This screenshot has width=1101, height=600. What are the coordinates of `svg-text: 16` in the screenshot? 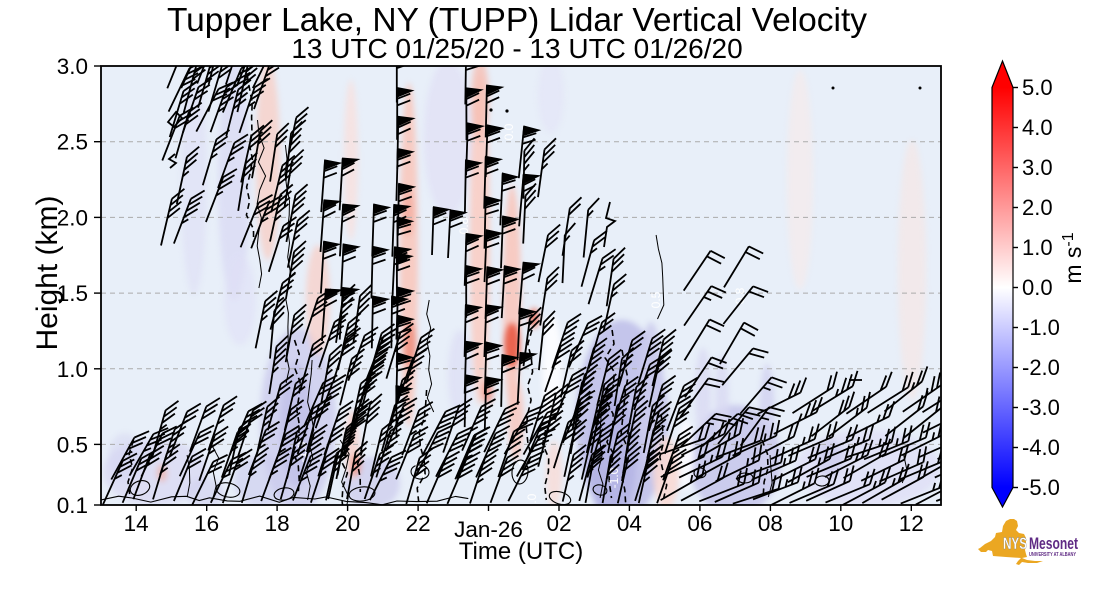 It's located at (206, 523).